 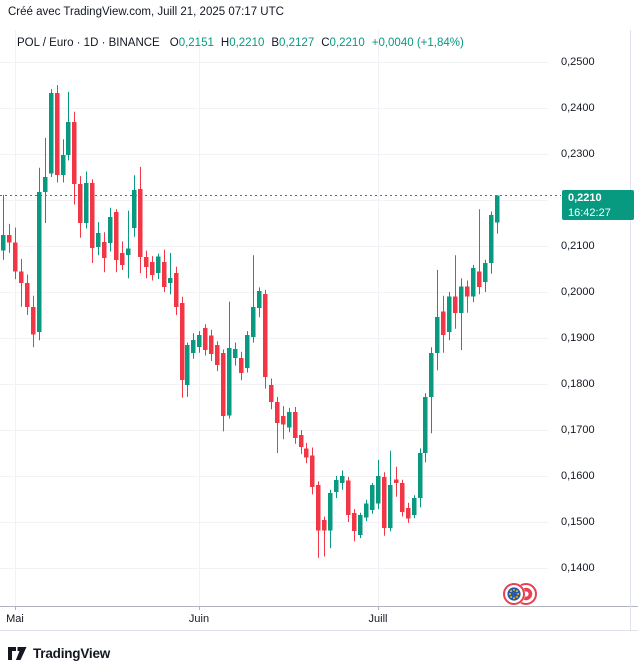 What do you see at coordinates (578, 246) in the screenshot?
I see `price-axis-label: 0,2100` at bounding box center [578, 246].